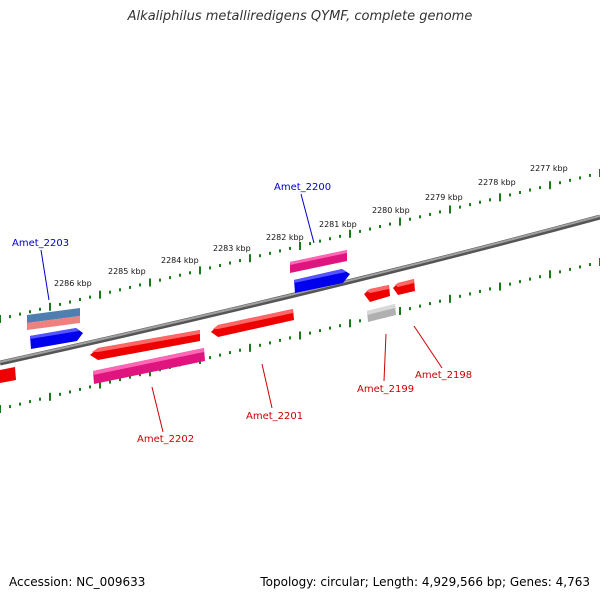 Image resolution: width=600 pixels, height=600 pixels. Describe the element at coordinates (8, 375) in the screenshot. I see `cds-arrow-reverse-partial` at that location.